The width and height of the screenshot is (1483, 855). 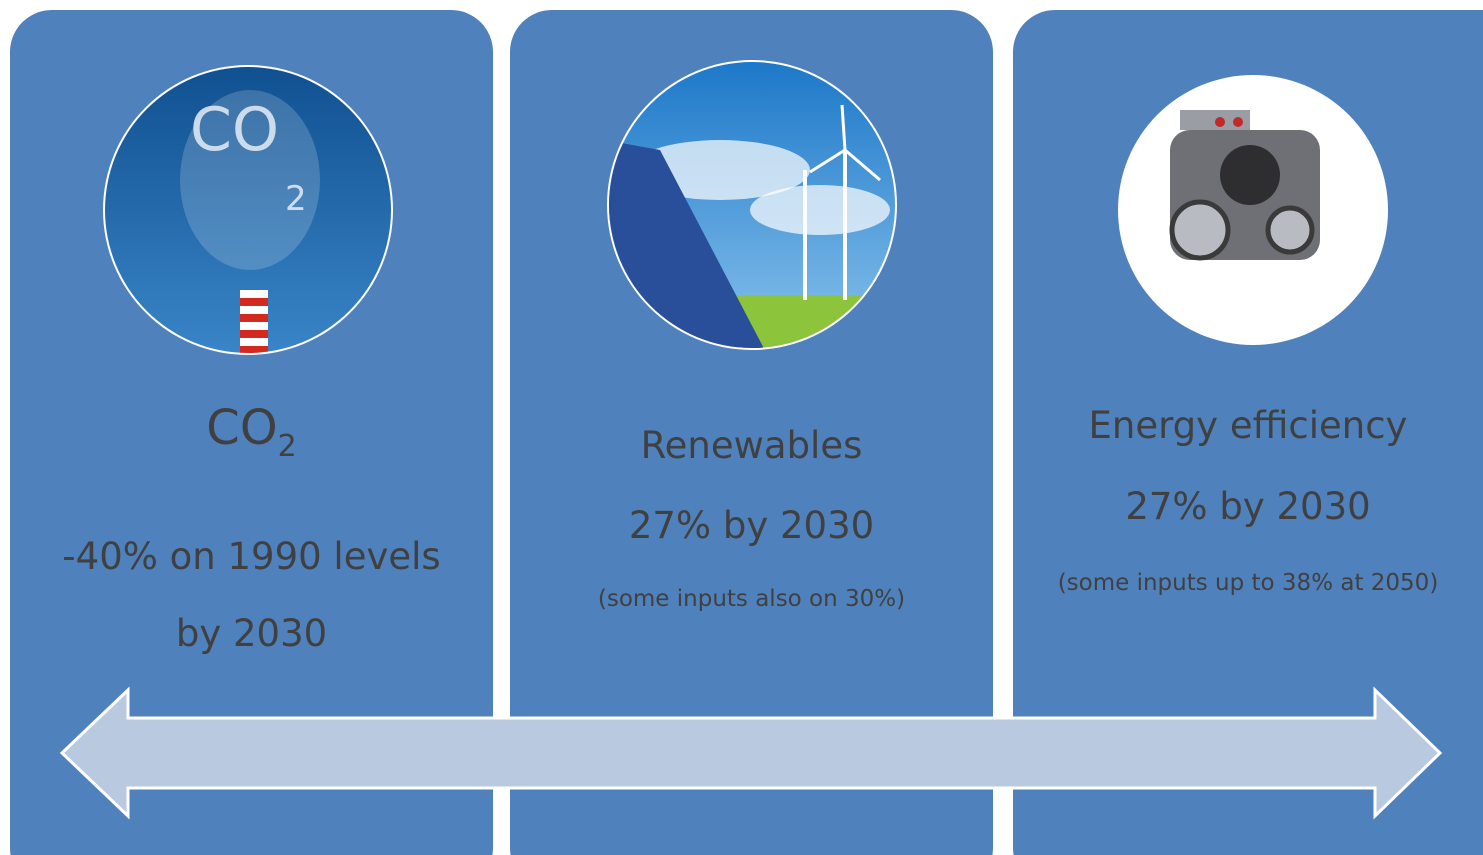 What do you see at coordinates (287, 446) in the screenshot?
I see `subscript: 2` at bounding box center [287, 446].